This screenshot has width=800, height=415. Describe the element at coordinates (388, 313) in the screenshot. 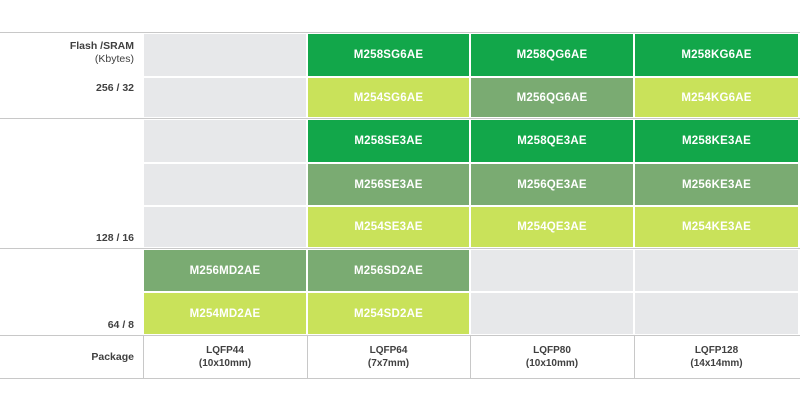

I see `part-cell: M254SD2AE` at that location.